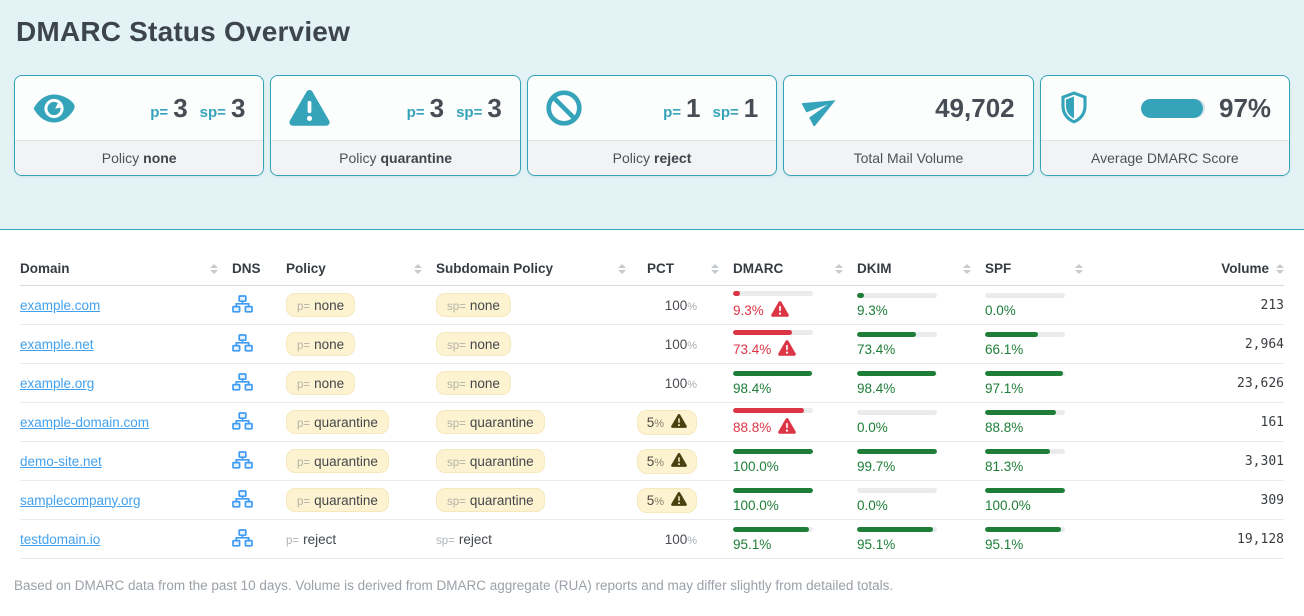 This screenshot has height=616, width=1304. What do you see at coordinates (876, 388) in the screenshot?
I see `dkim-value: 98.4%` at bounding box center [876, 388].